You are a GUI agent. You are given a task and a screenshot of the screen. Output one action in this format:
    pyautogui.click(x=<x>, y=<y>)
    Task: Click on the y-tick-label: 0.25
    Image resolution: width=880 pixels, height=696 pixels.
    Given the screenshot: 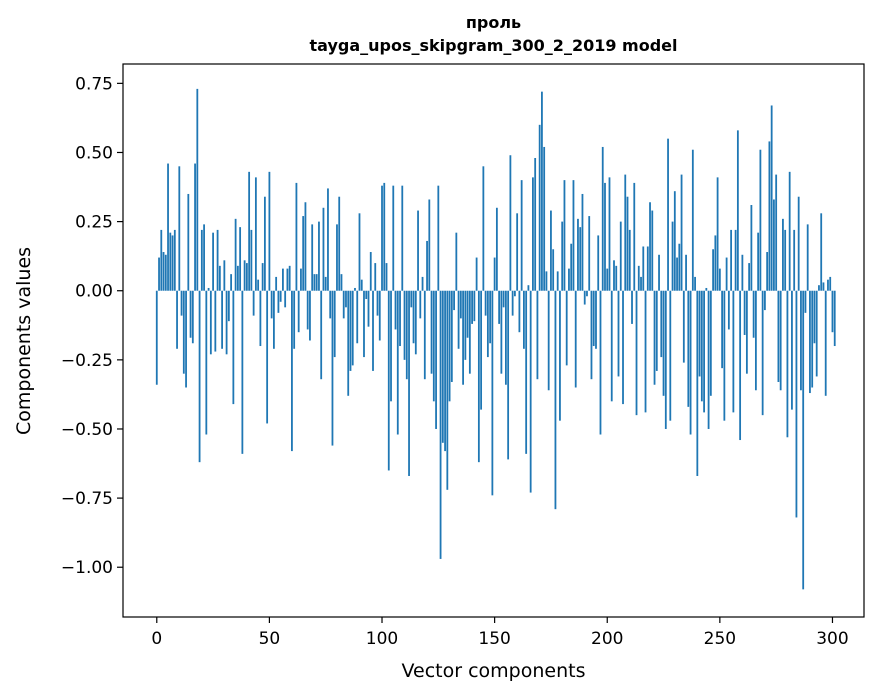 What is the action you would take?
    pyautogui.click(x=94, y=223)
    